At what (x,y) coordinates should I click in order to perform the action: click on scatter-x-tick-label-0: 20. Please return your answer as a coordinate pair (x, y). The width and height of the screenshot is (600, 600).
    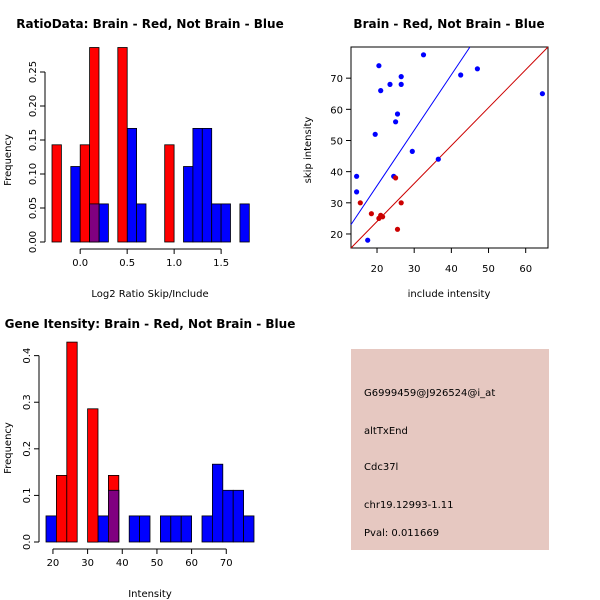
    Looking at the image, I should click on (377, 269).